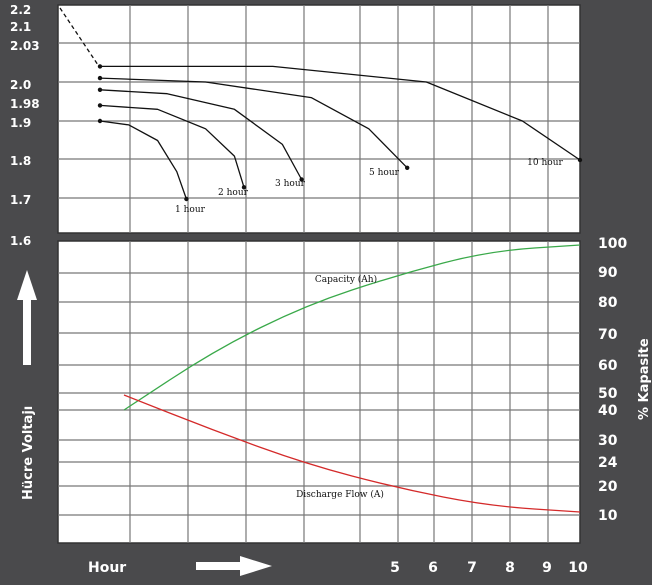  I want to click on left-axis-title: Hücre Voltajı, so click(28, 453).